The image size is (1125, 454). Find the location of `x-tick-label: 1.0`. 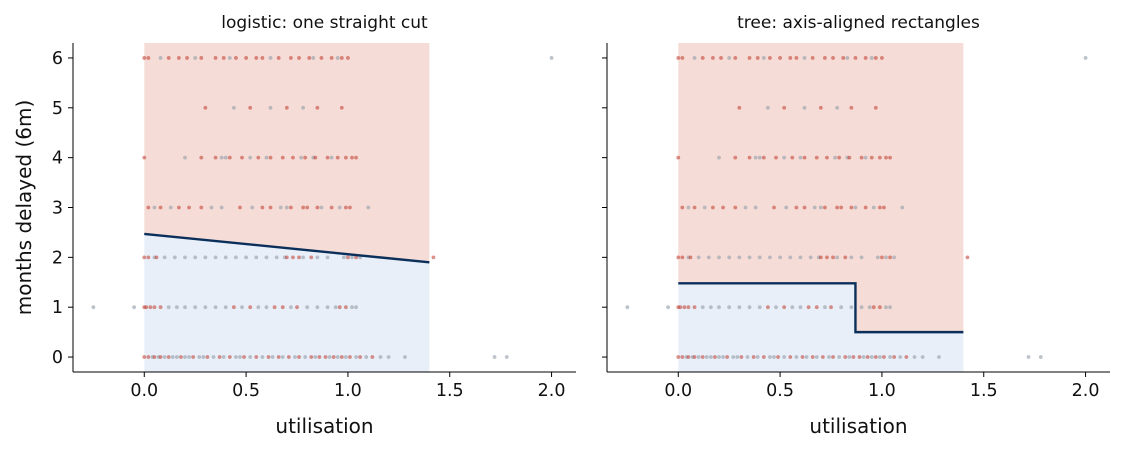

x-tick-label: 1.0 is located at coordinates (348, 391).